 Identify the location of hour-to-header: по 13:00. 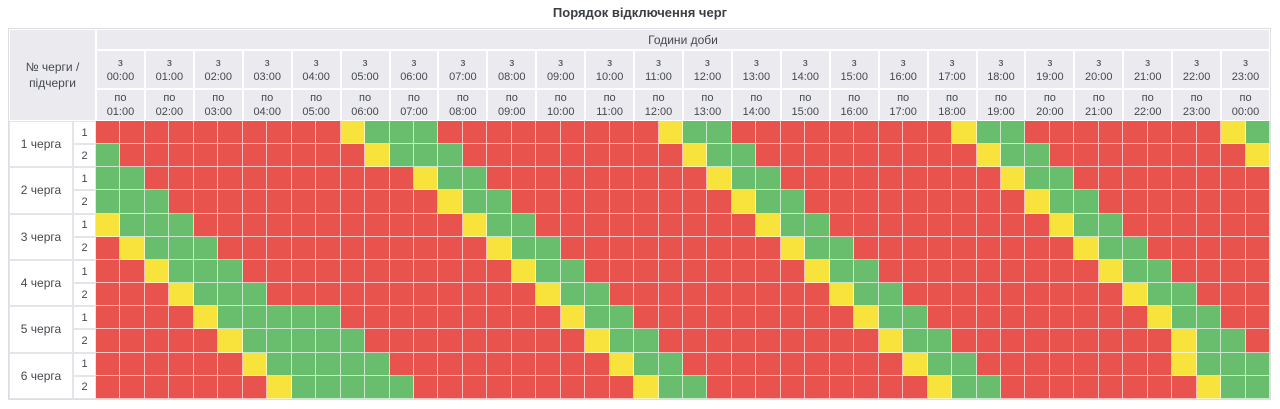
(707, 105).